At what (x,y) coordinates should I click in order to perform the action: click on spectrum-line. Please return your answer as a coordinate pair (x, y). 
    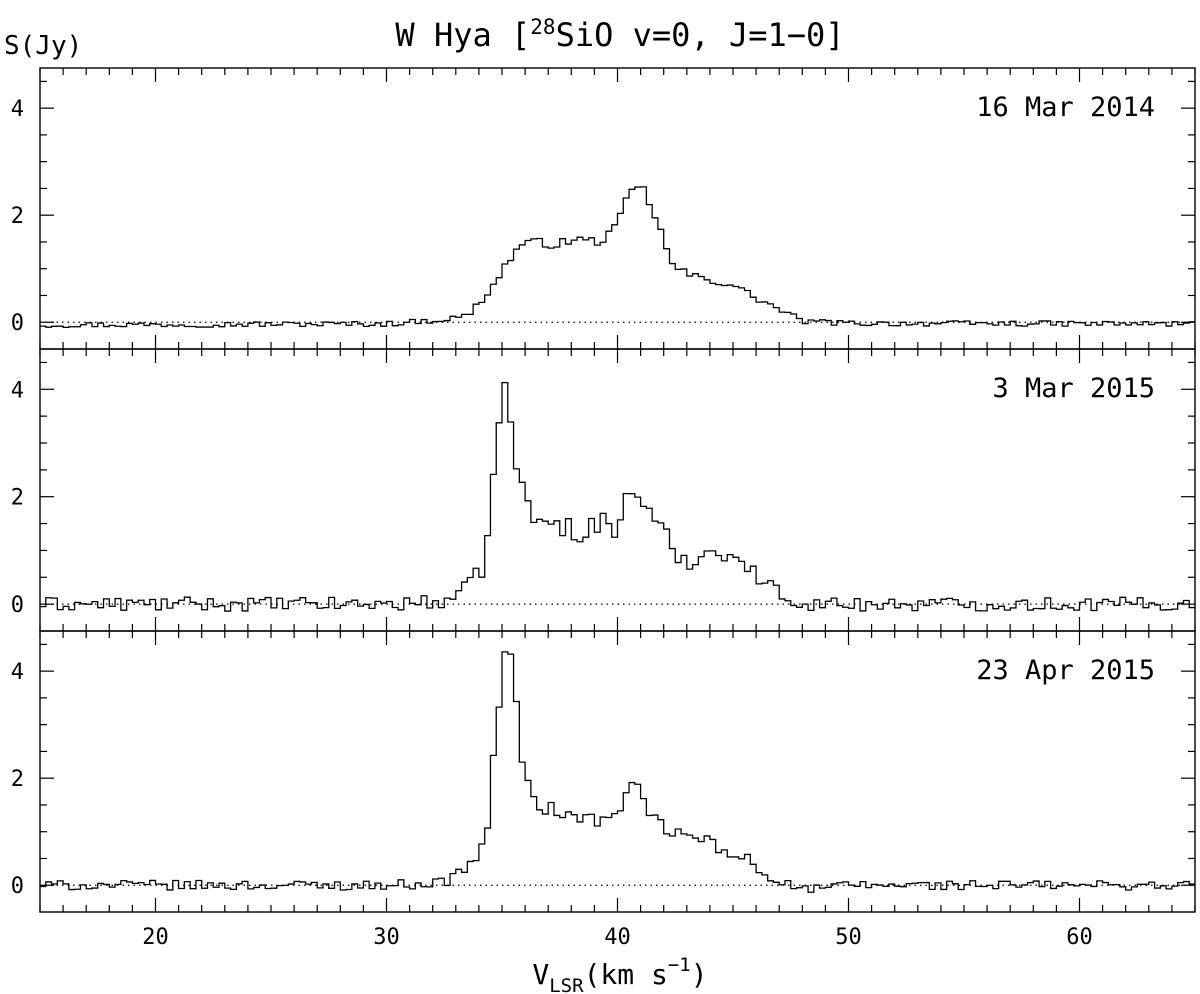
    Looking at the image, I should click on (617, 257).